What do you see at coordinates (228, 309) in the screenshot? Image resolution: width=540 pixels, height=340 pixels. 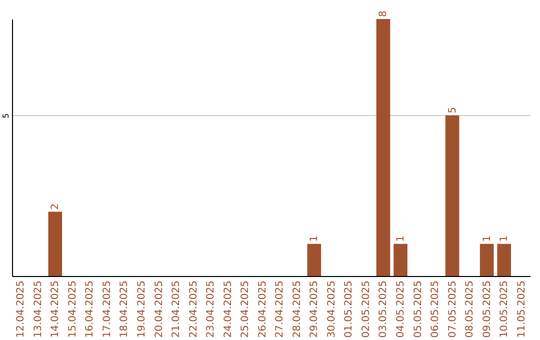 I see `x-tick-label: 24.04.2025` at bounding box center [228, 309].